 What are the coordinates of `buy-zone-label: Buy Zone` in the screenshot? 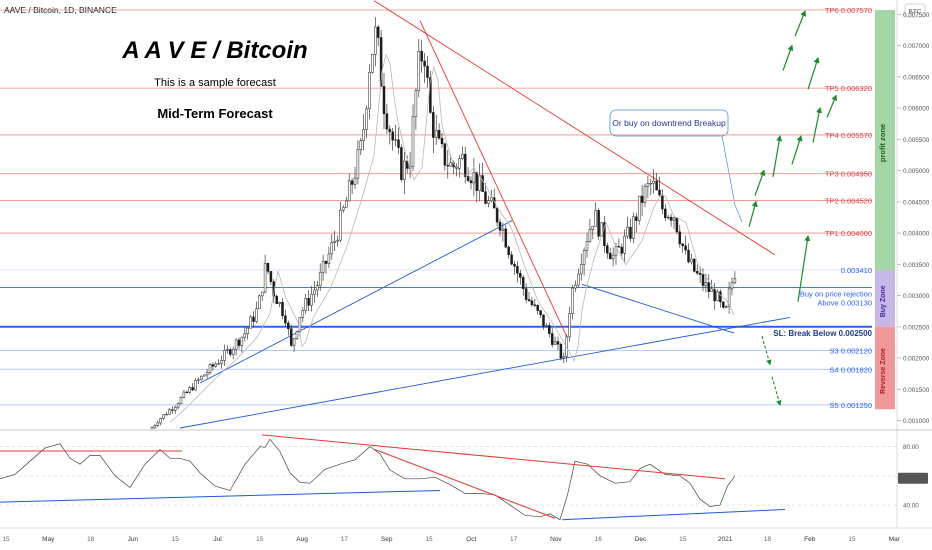 It's located at (883, 301).